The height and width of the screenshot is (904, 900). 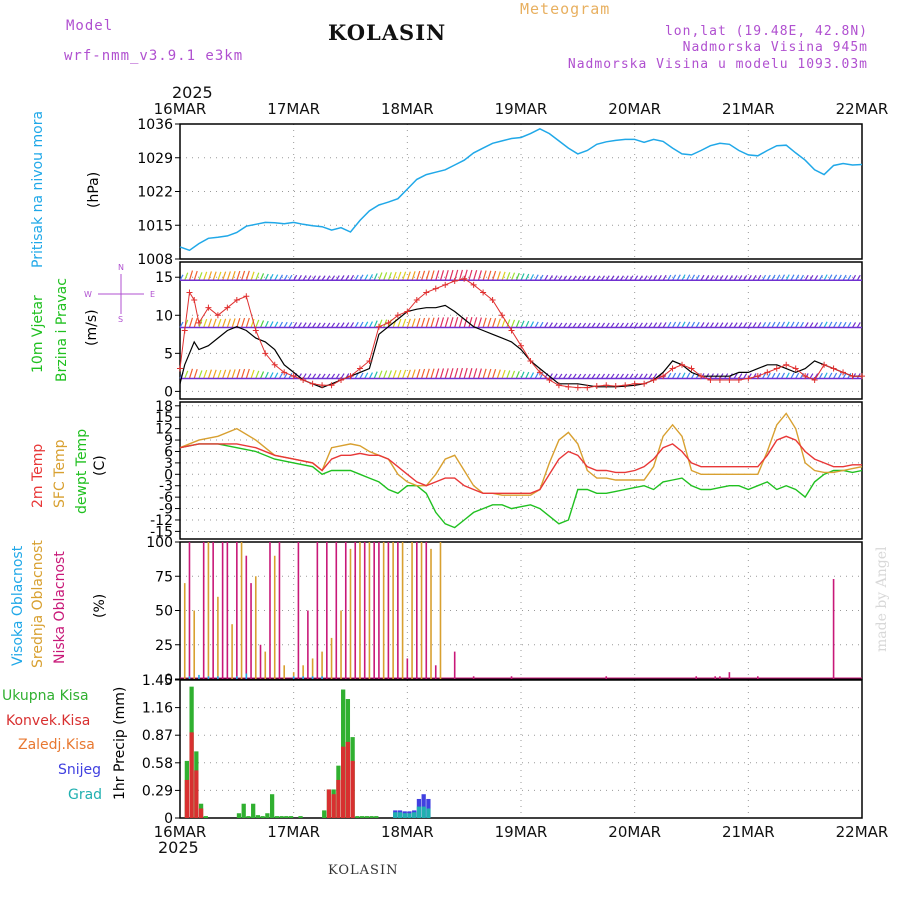 I want to click on temperature-ytick-label: 12, so click(x=164, y=430).